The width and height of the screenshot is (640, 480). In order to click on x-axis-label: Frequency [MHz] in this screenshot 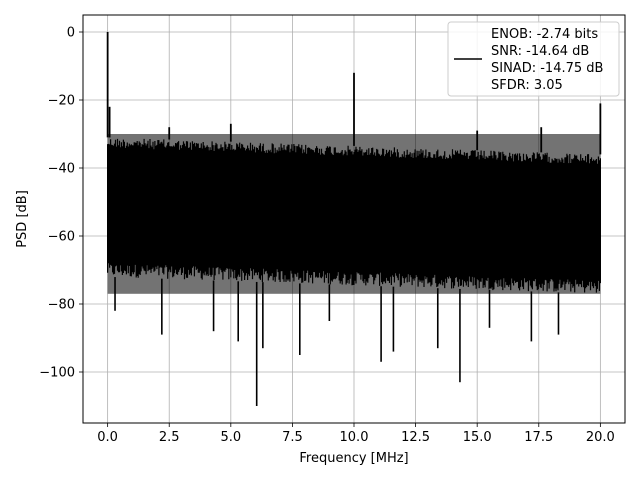, I will do `click(353, 458)`.